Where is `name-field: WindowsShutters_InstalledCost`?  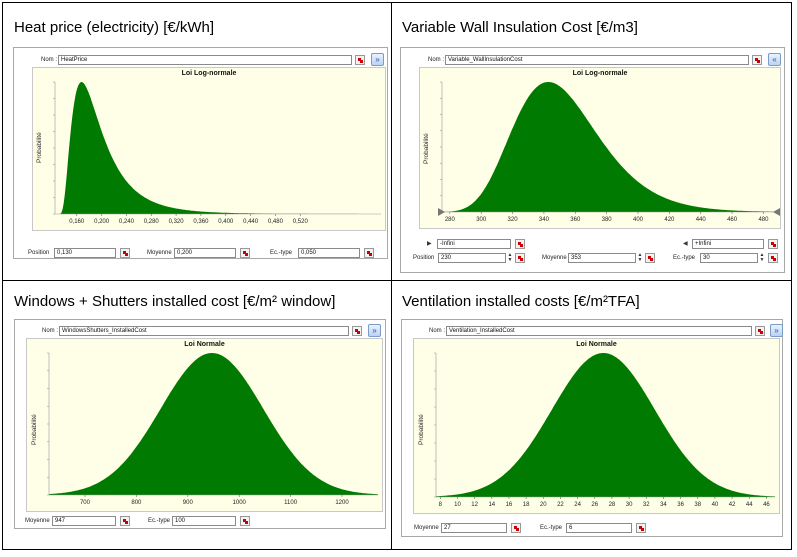
name-field: WindowsShutters_InstalledCost is located at coordinates (204, 331).